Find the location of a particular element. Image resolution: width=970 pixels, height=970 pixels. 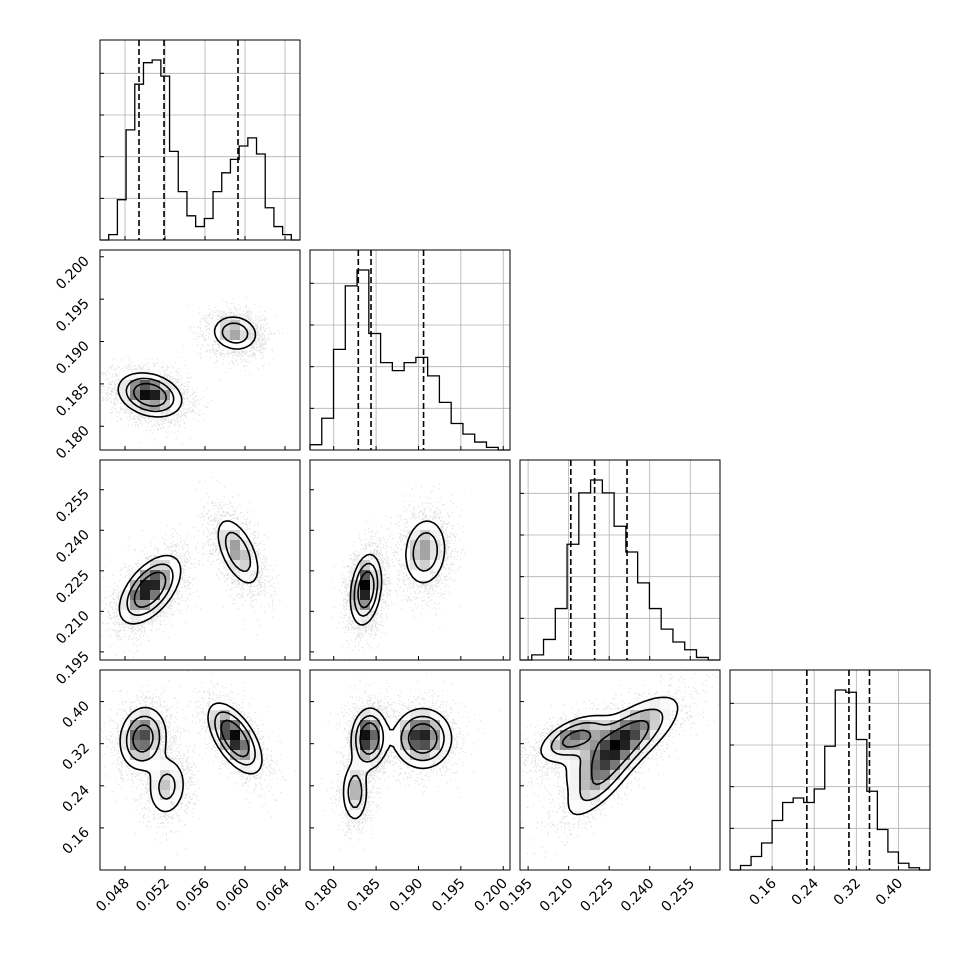

x-tick-label: 0.048 is located at coordinates (113, 896).